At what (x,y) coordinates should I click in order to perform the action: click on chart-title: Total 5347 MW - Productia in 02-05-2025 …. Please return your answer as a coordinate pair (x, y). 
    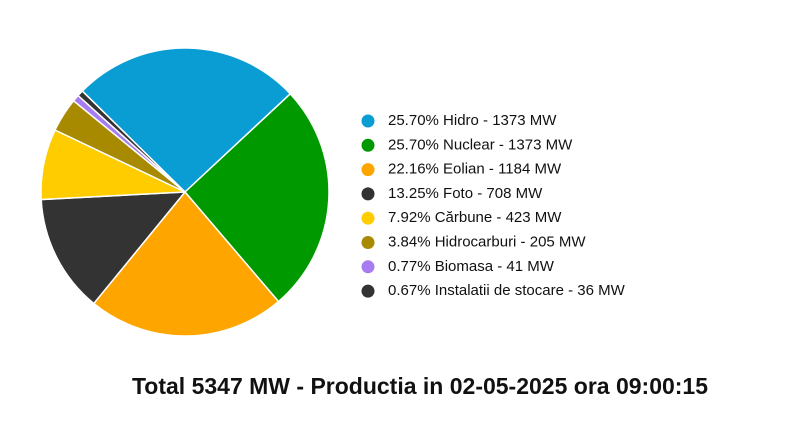
    Looking at the image, I should click on (420, 386).